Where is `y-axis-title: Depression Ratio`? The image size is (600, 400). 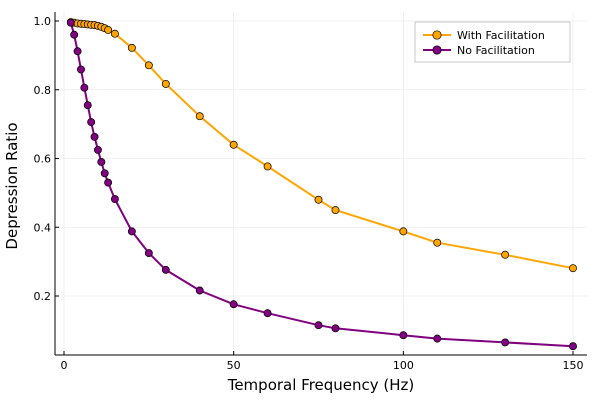 y-axis-title: Depression Ratio is located at coordinates (12, 185).